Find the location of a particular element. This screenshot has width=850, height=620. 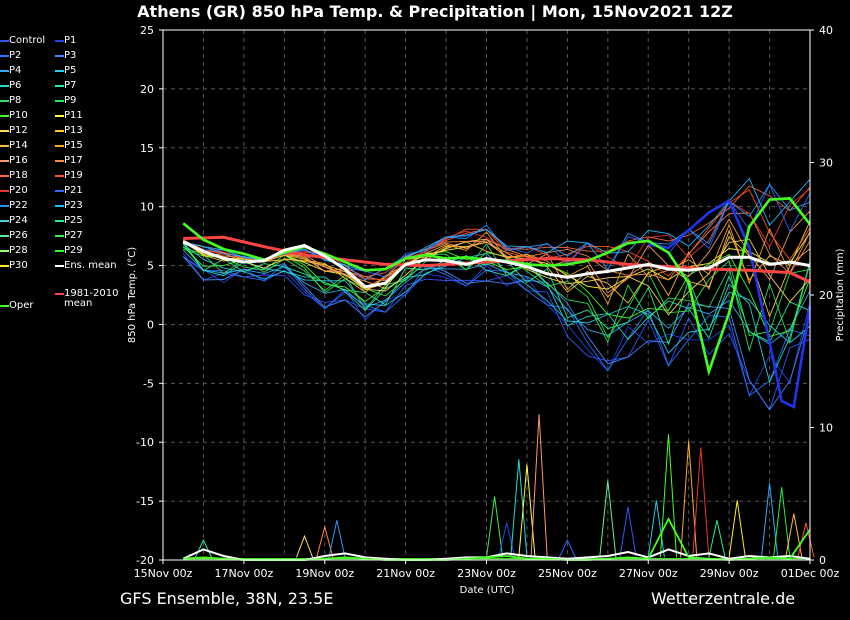

y-tick-label: -10 is located at coordinates (145, 442).